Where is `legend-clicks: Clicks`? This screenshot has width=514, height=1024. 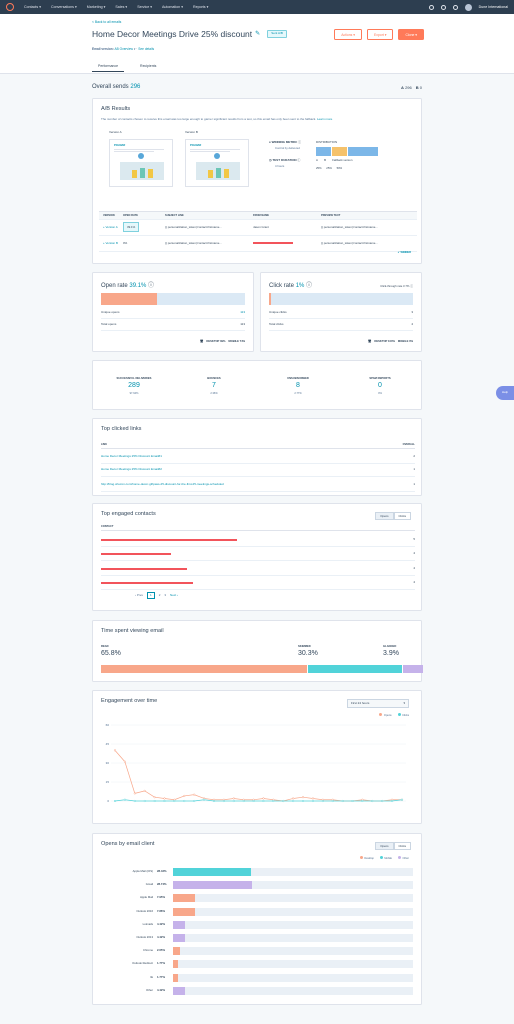
legend-clicks: Clicks is located at coordinates (403, 715).